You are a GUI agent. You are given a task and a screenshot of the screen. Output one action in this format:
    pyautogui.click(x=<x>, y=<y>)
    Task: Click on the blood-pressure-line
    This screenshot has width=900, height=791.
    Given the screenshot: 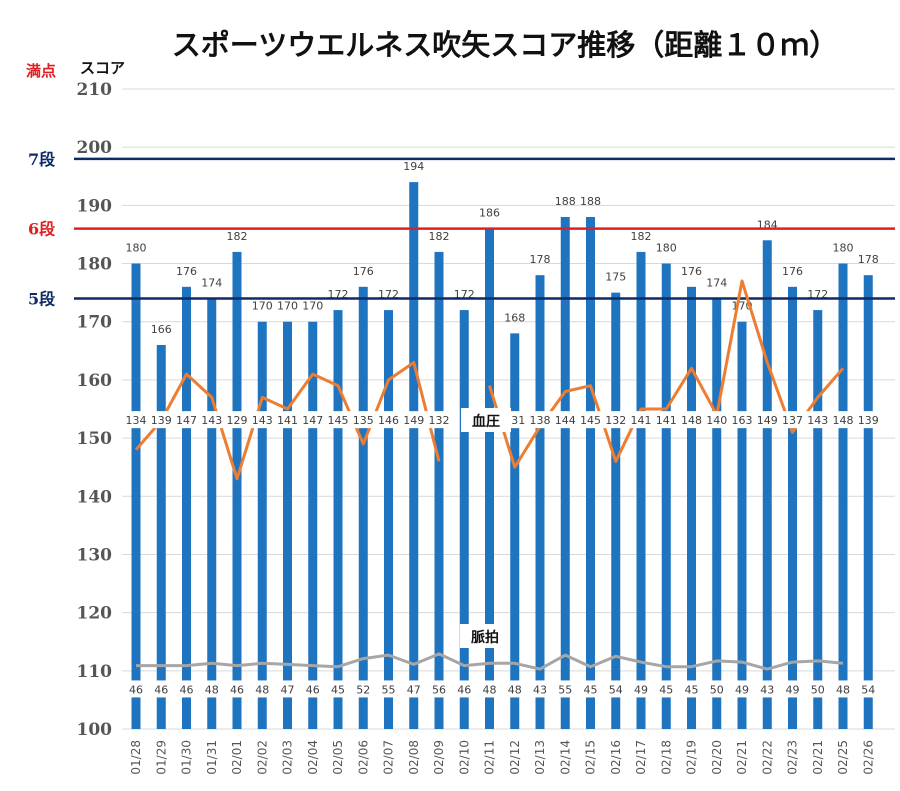 What is the action you would take?
    pyautogui.click(x=287, y=421)
    